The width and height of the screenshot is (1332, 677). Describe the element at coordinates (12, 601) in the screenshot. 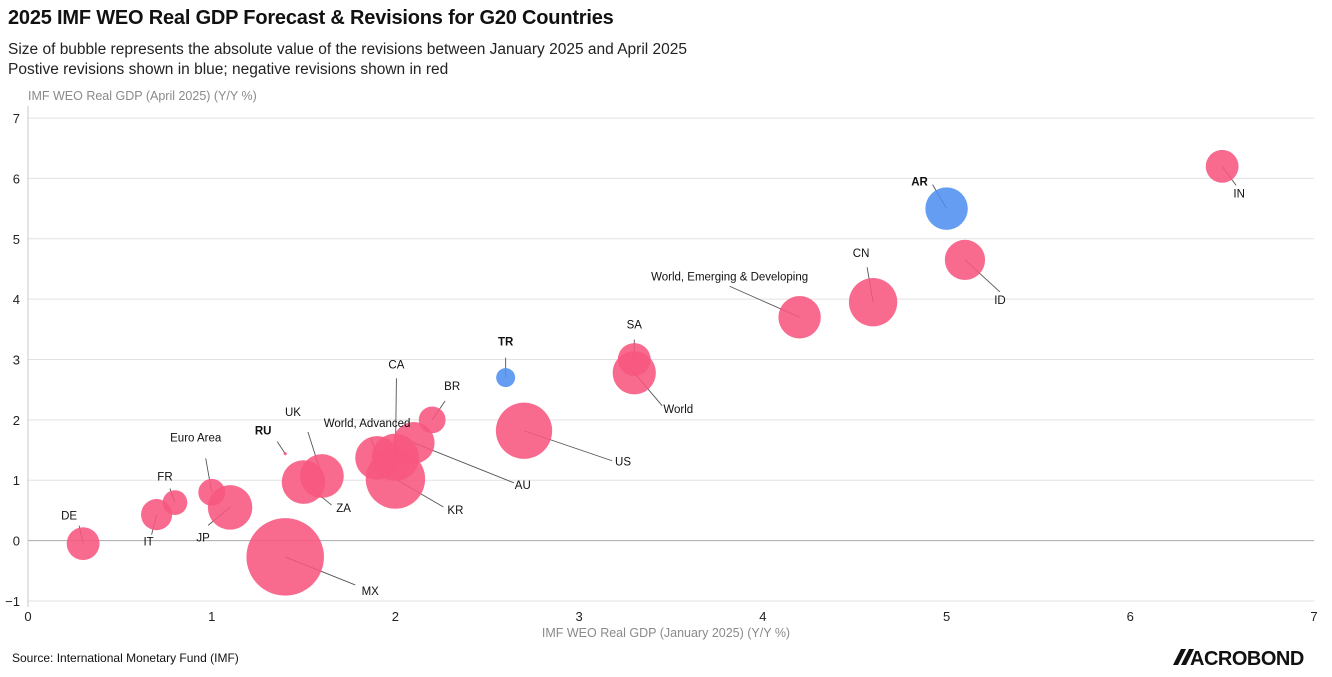

I see `y-tick-label: −1` at that location.